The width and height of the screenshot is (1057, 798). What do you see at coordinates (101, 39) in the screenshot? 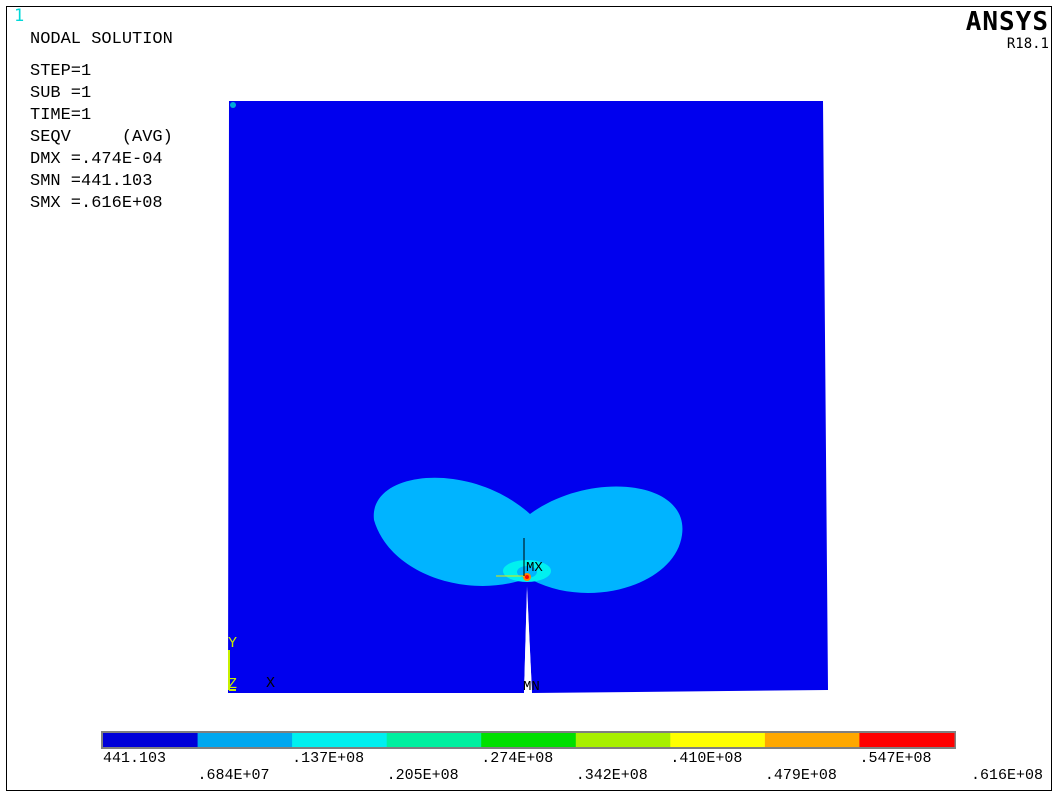
I see `plot-title: NODAL SOLUTION` at bounding box center [101, 39].